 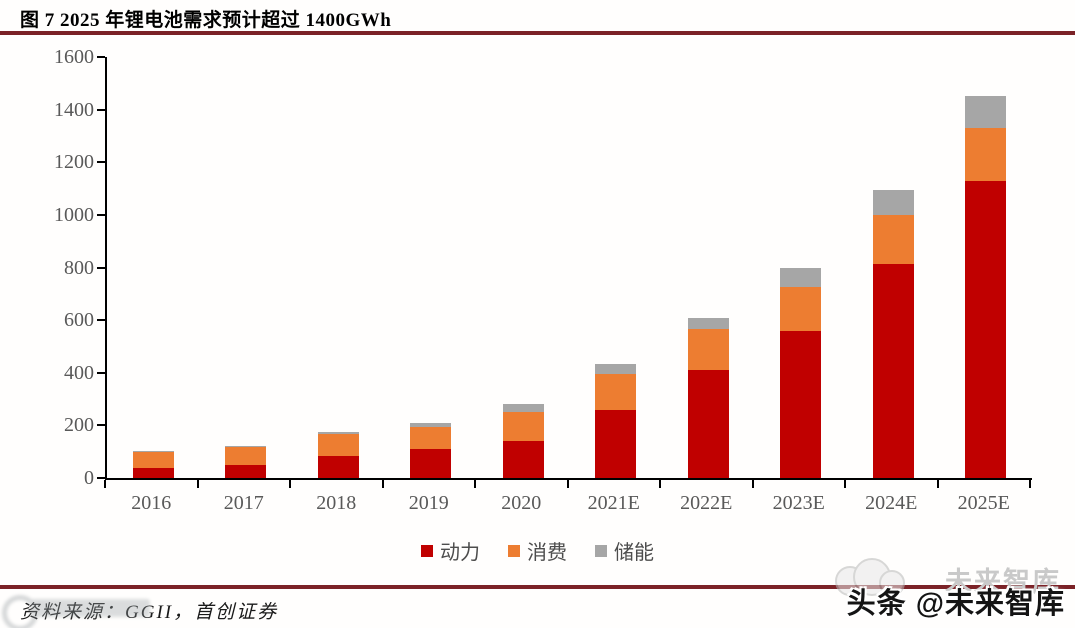 I want to click on stacked-bar-2018, so click(x=338, y=454).